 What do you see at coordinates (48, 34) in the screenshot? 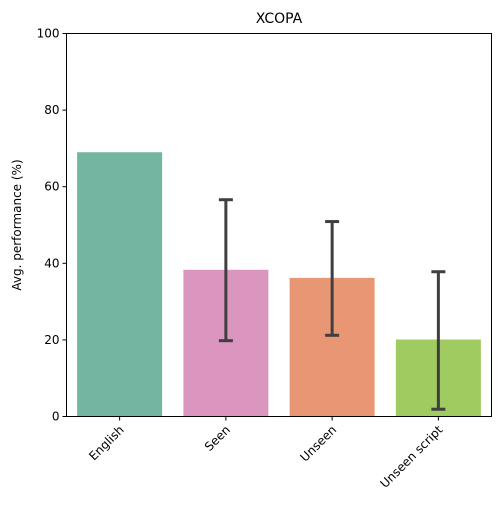
I see `y-tick-label: 100` at bounding box center [48, 34].